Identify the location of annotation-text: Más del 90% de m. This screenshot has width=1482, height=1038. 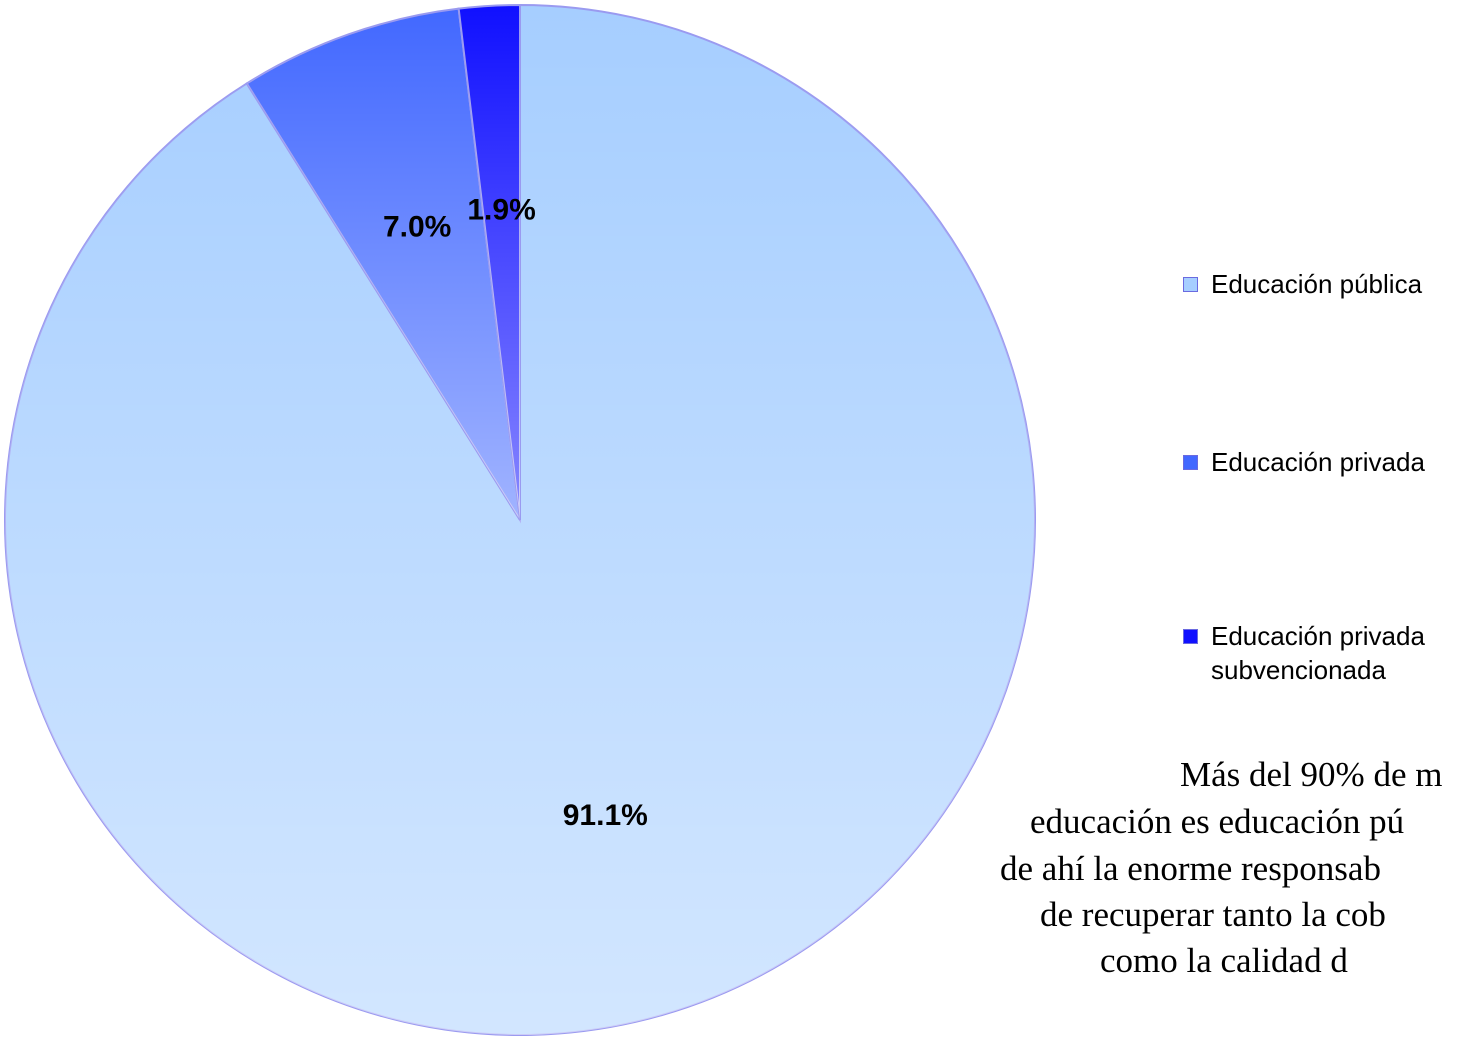
(1311, 774).